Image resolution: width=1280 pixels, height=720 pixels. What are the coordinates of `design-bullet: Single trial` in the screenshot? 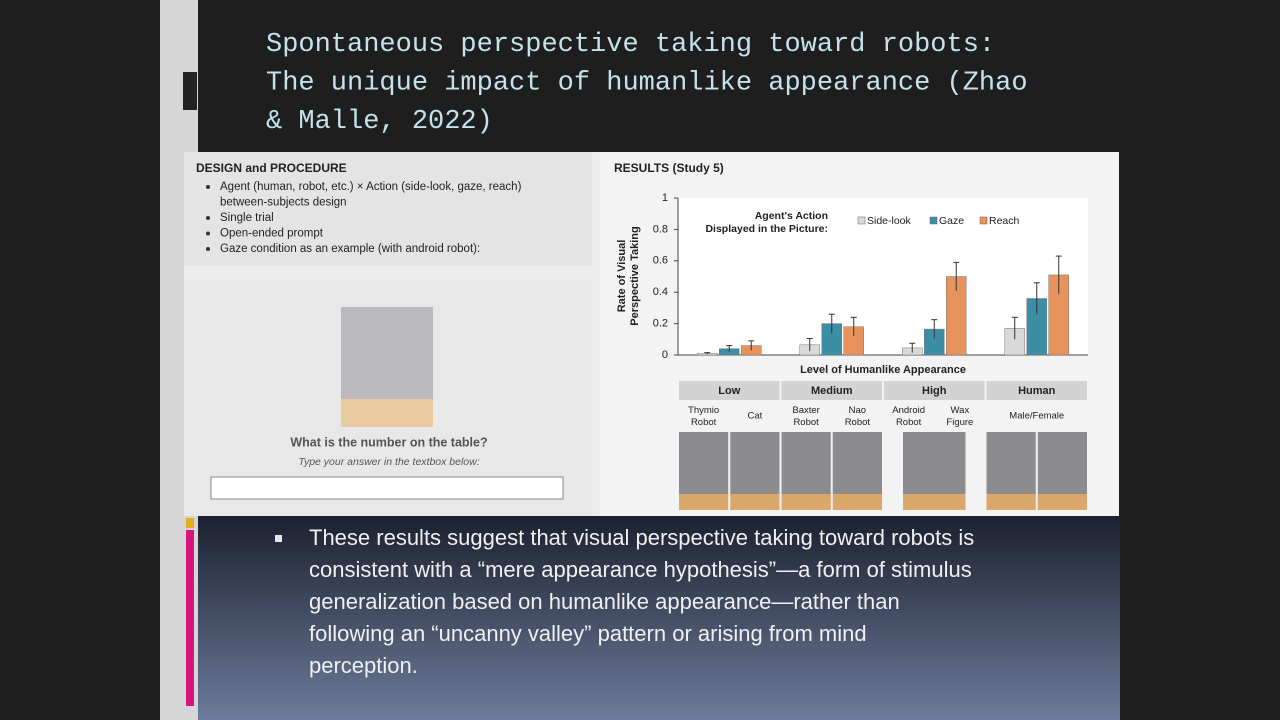 It's located at (247, 218).